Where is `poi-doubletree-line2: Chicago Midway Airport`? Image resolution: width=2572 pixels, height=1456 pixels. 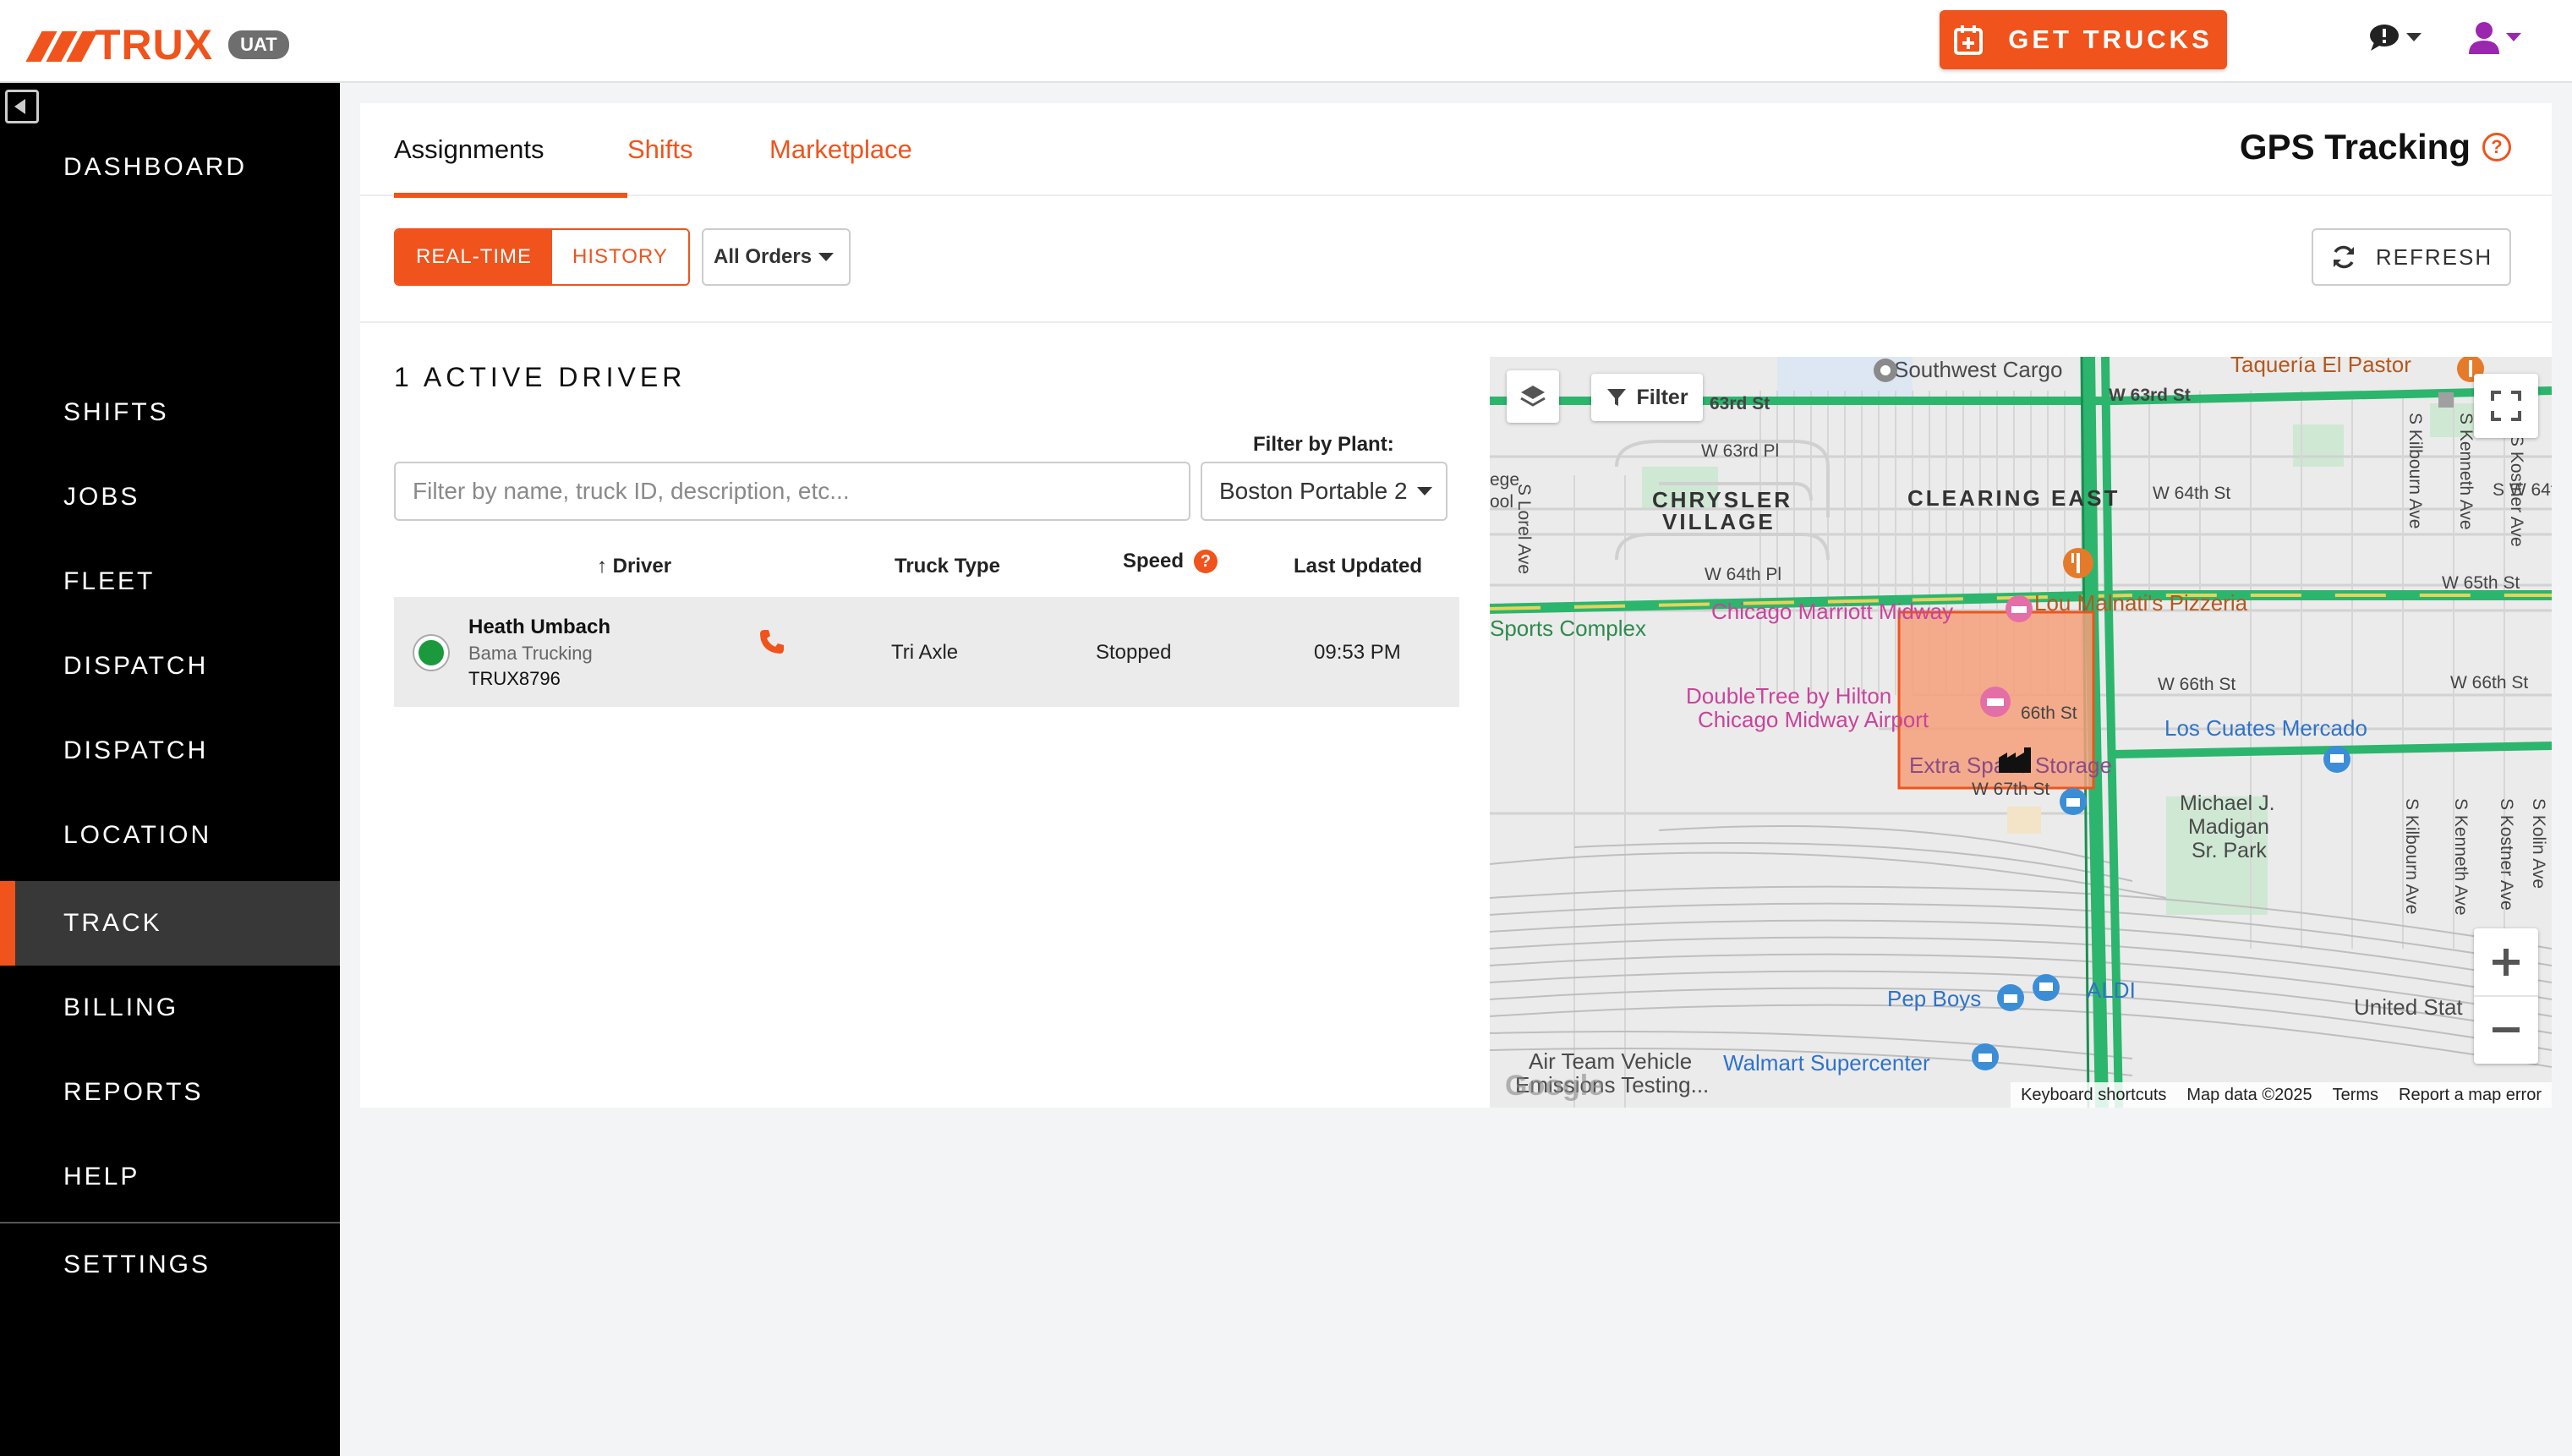 poi-doubletree-line2: Chicago Midway Airport is located at coordinates (1813, 719).